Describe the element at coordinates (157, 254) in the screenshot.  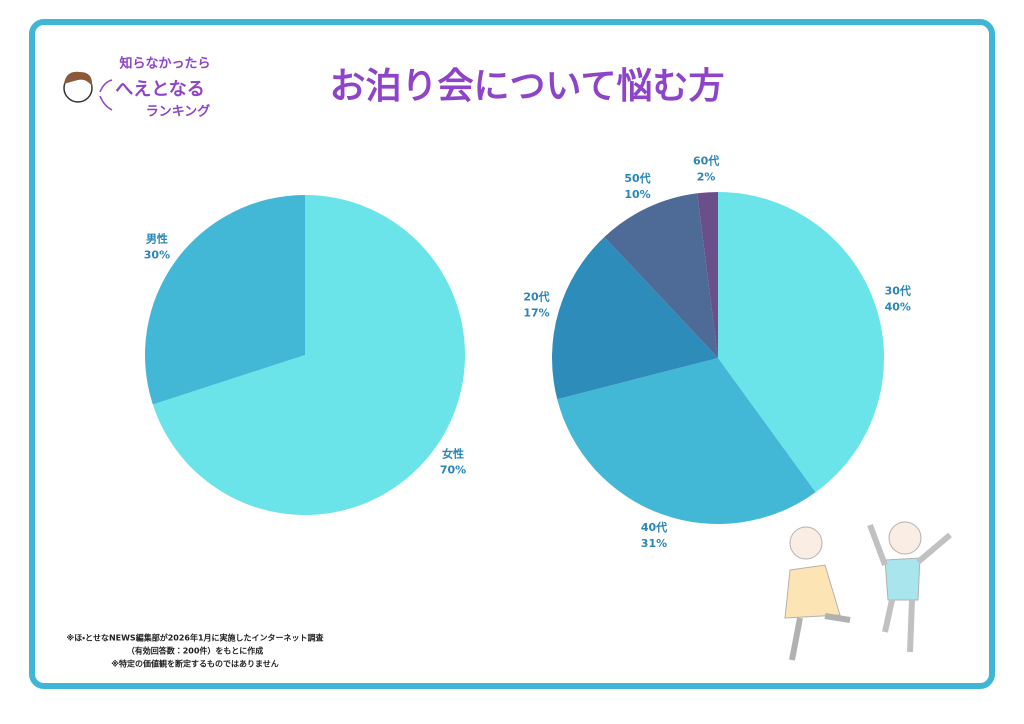
I see `slice-value-label: 30%` at that location.